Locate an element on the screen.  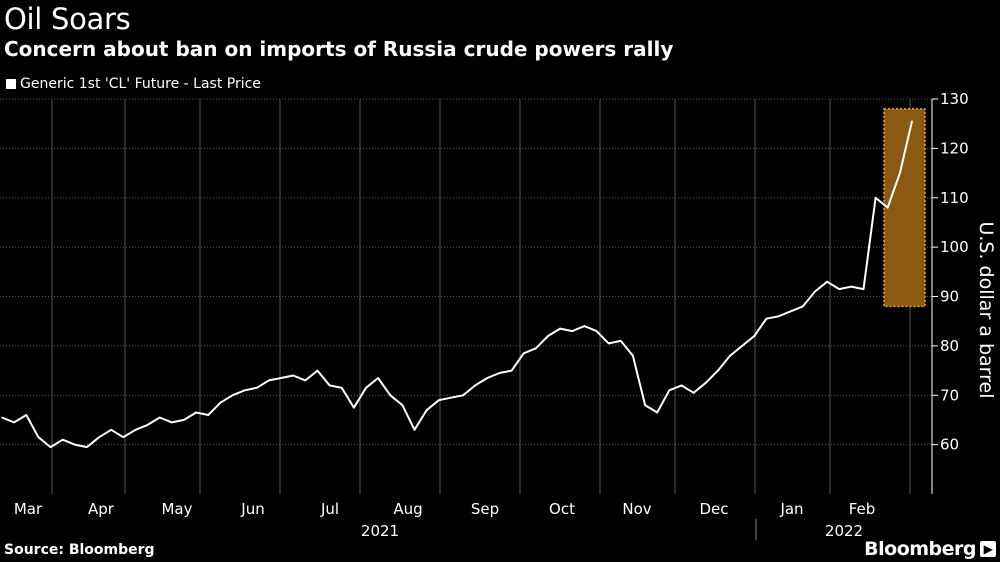
brand-logo: Bloomberg ▶ is located at coordinates (930, 549).